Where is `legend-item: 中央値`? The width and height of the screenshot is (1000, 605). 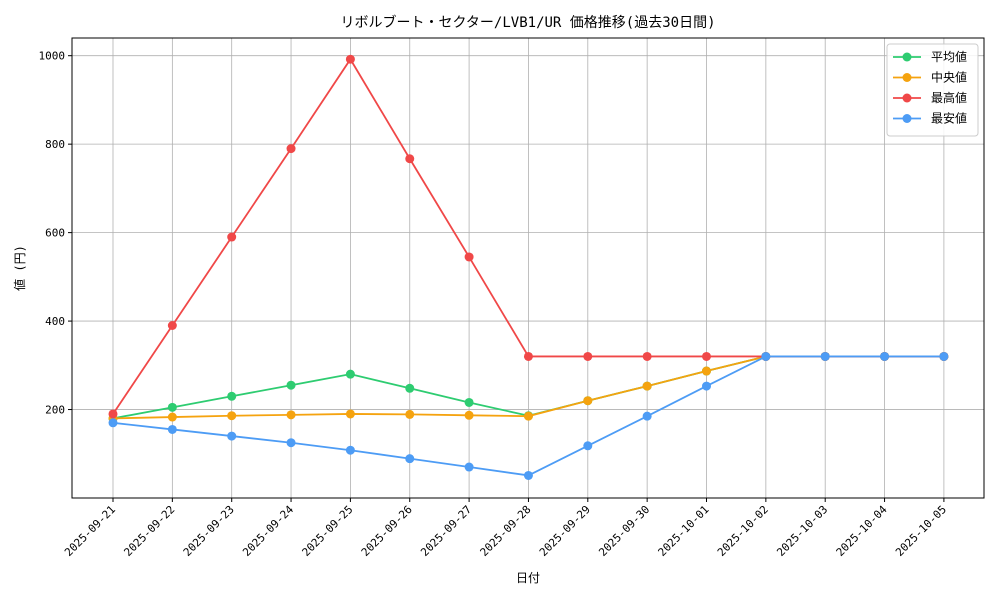
legend-item: 中央値 is located at coordinates (930, 77).